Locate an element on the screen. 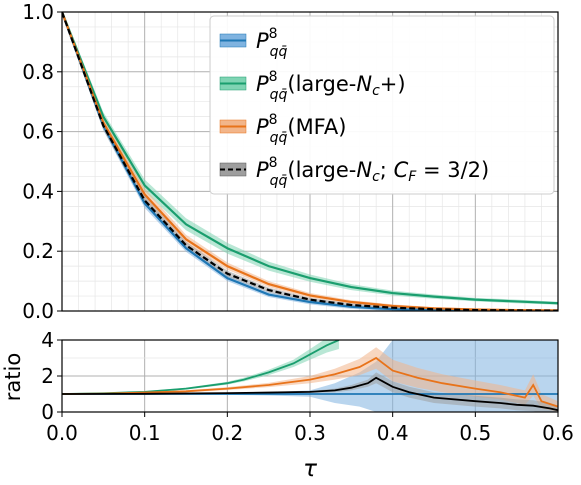 This screenshot has width=581, height=485. ratio-y-axis-label: ratio is located at coordinates (13, 377).